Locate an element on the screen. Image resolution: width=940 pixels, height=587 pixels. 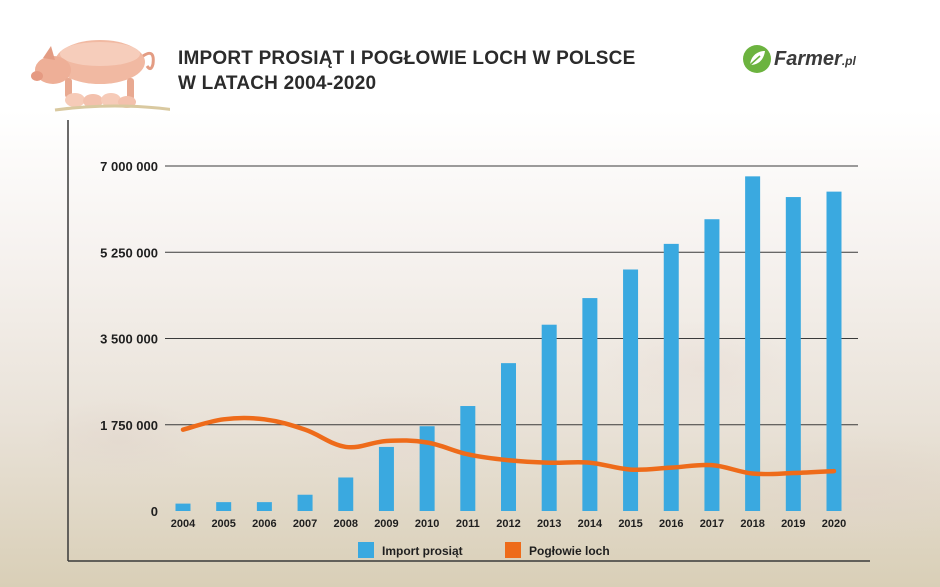
legend-swatch-import-prosiat is located at coordinates (366, 550).